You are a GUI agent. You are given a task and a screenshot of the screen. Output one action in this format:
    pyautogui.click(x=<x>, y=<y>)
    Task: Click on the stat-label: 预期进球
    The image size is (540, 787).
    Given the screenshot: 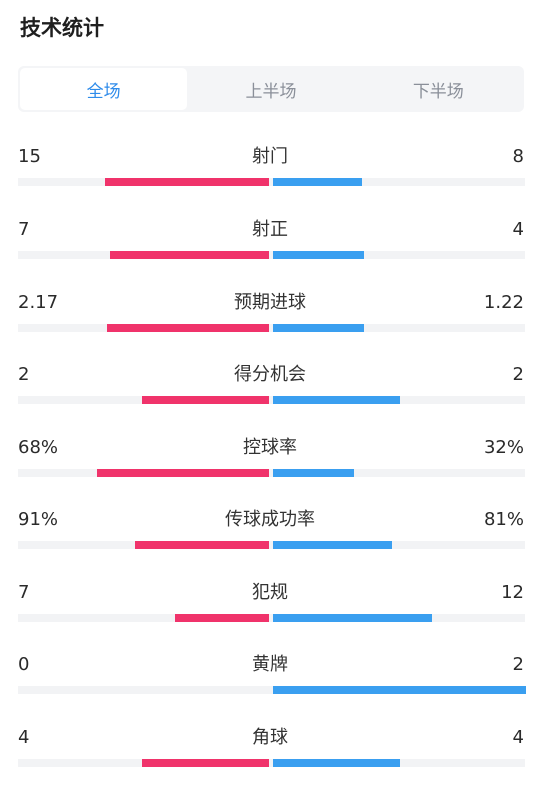 What is the action you would take?
    pyautogui.click(x=270, y=302)
    